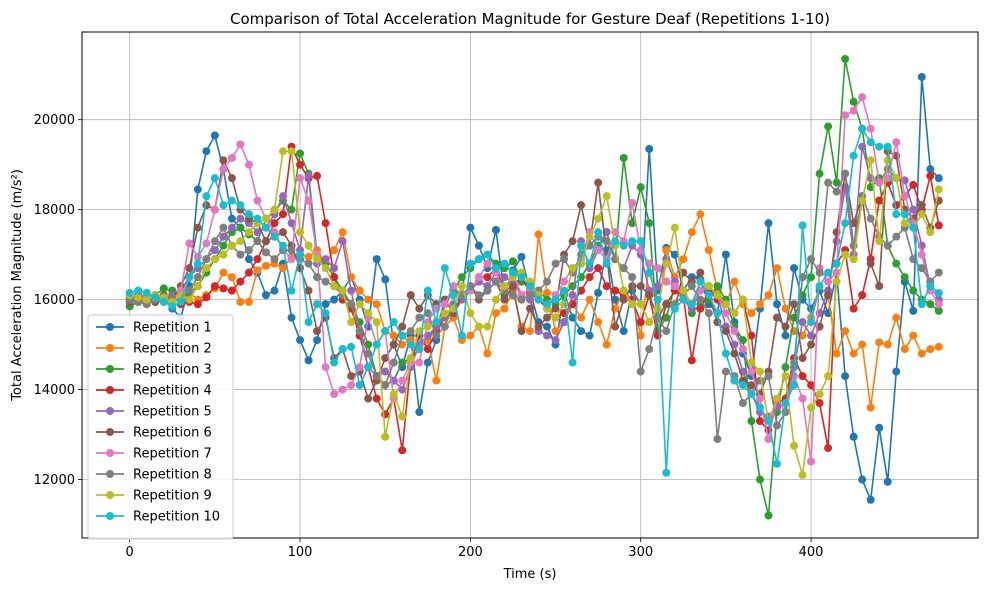 The image size is (989, 590). I want to click on legend-label: Repetition 8, so click(172, 475).